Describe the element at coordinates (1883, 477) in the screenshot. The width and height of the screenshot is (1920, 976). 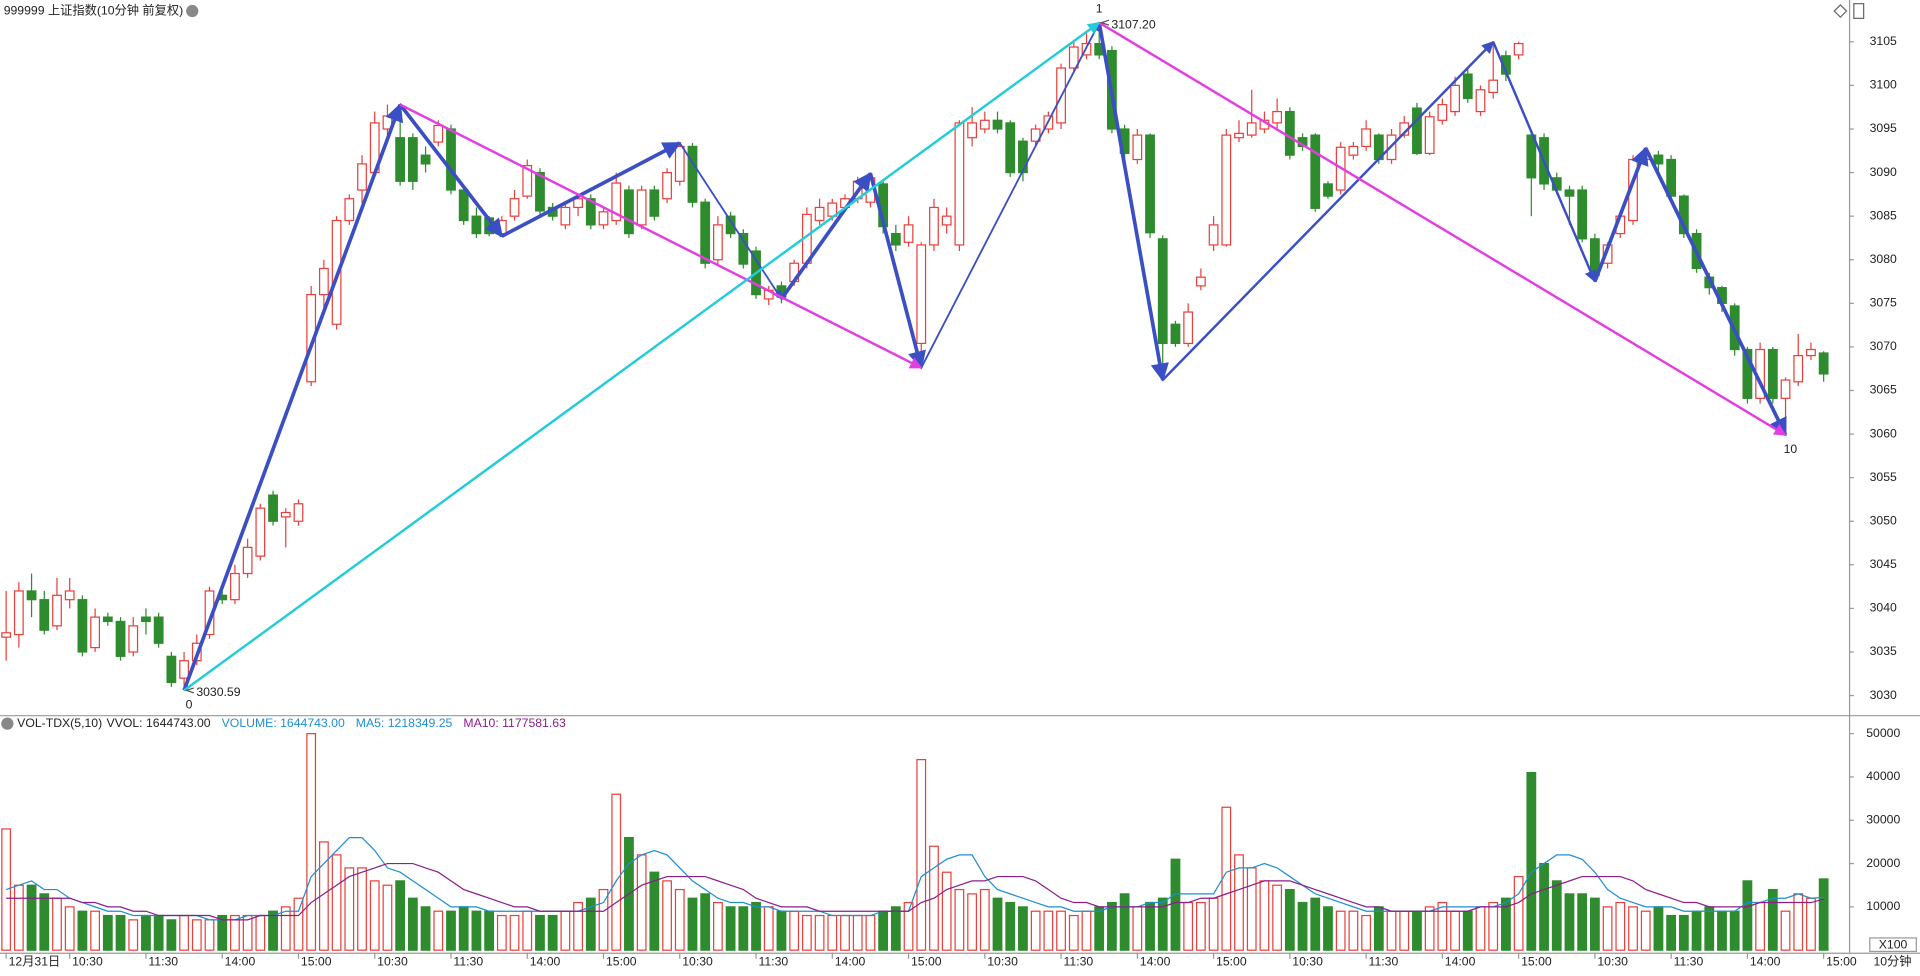
I see `y-tick-label: 3055` at that location.